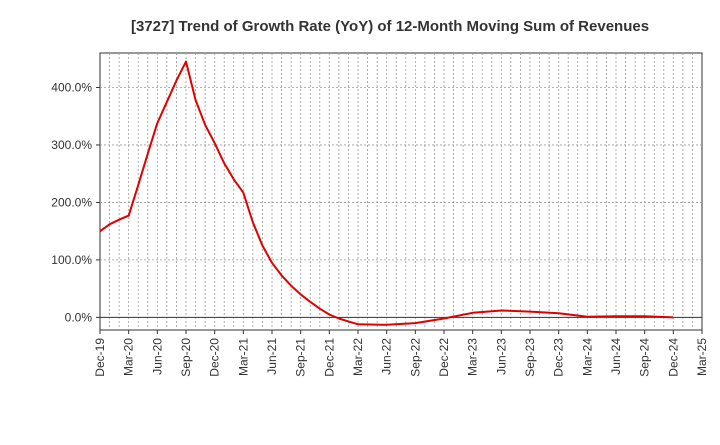 This screenshot has width=720, height=445. What do you see at coordinates (702, 357) in the screenshot?
I see `x-tick-label: Mar-25` at bounding box center [702, 357].